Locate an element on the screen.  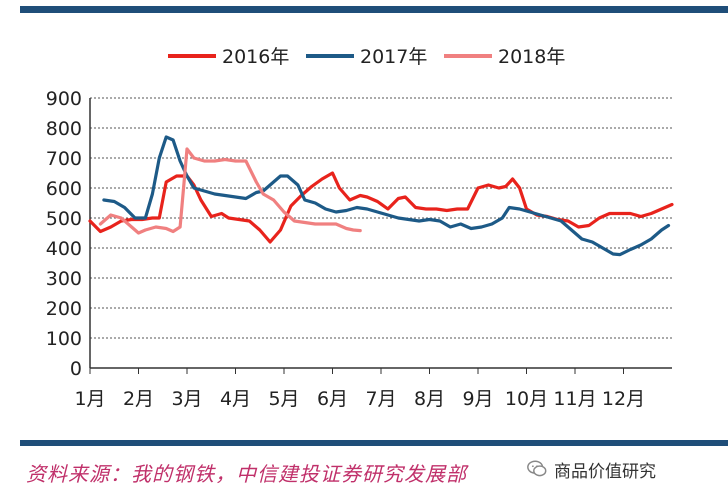
bottom-rule is located at coordinates (374, 443).